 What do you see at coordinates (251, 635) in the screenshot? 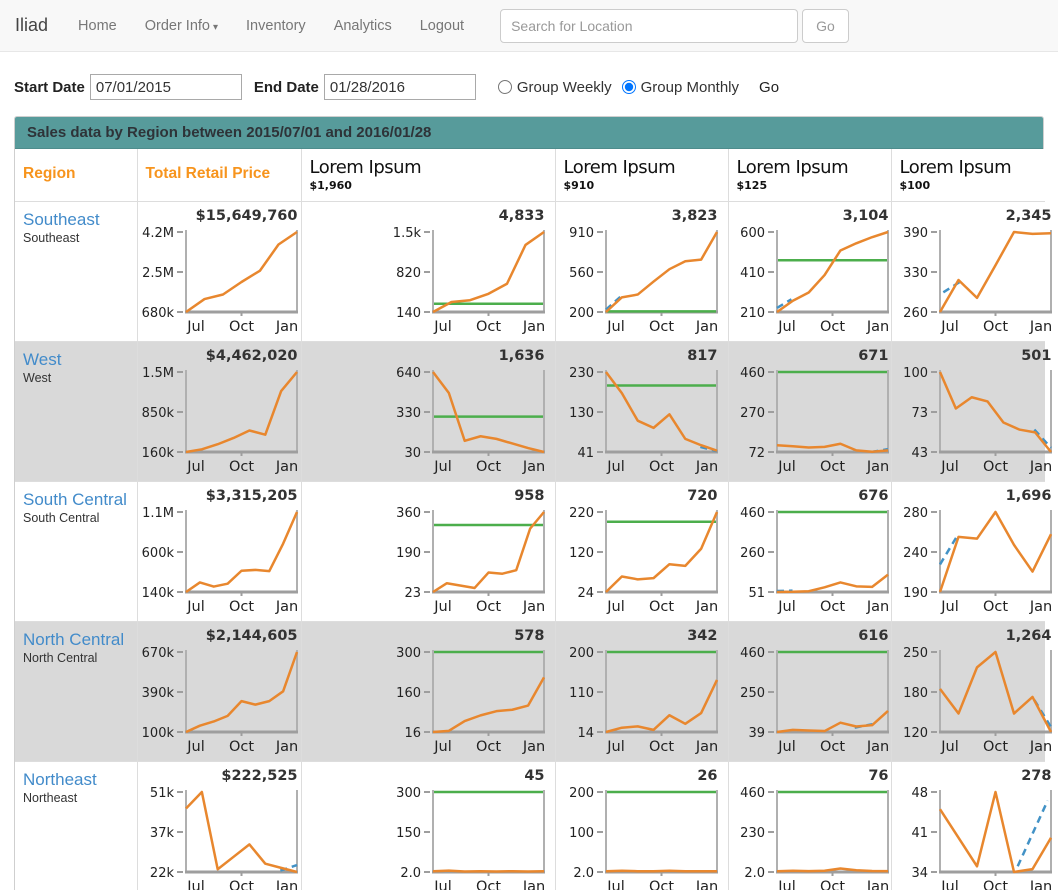
I see `chart-total-value: $2,144,605` at bounding box center [251, 635].